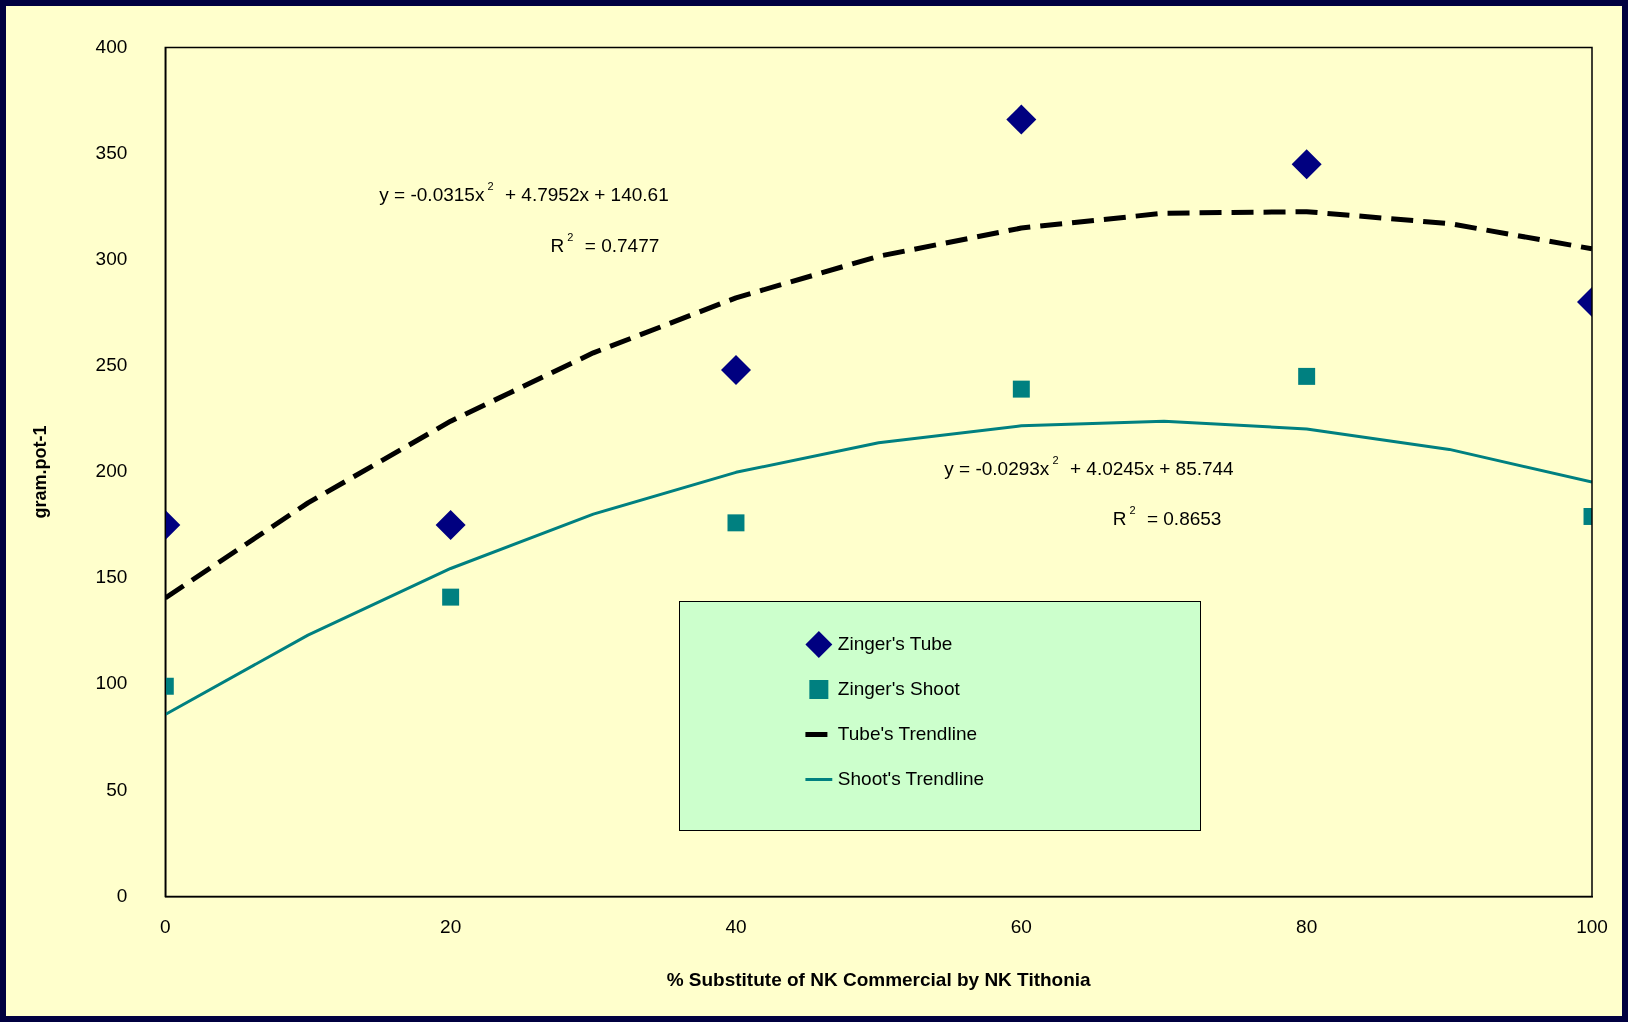 The height and width of the screenshot is (1022, 1628). What do you see at coordinates (111, 46) in the screenshot?
I see `y-tick-label: 400` at bounding box center [111, 46].